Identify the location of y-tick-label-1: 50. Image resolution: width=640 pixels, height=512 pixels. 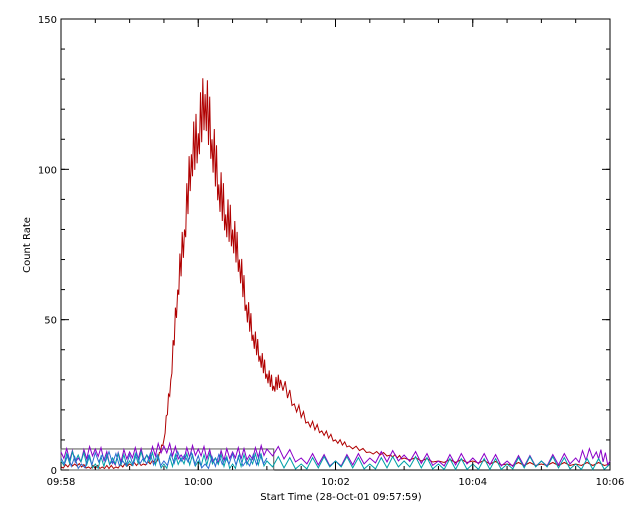
(50, 321).